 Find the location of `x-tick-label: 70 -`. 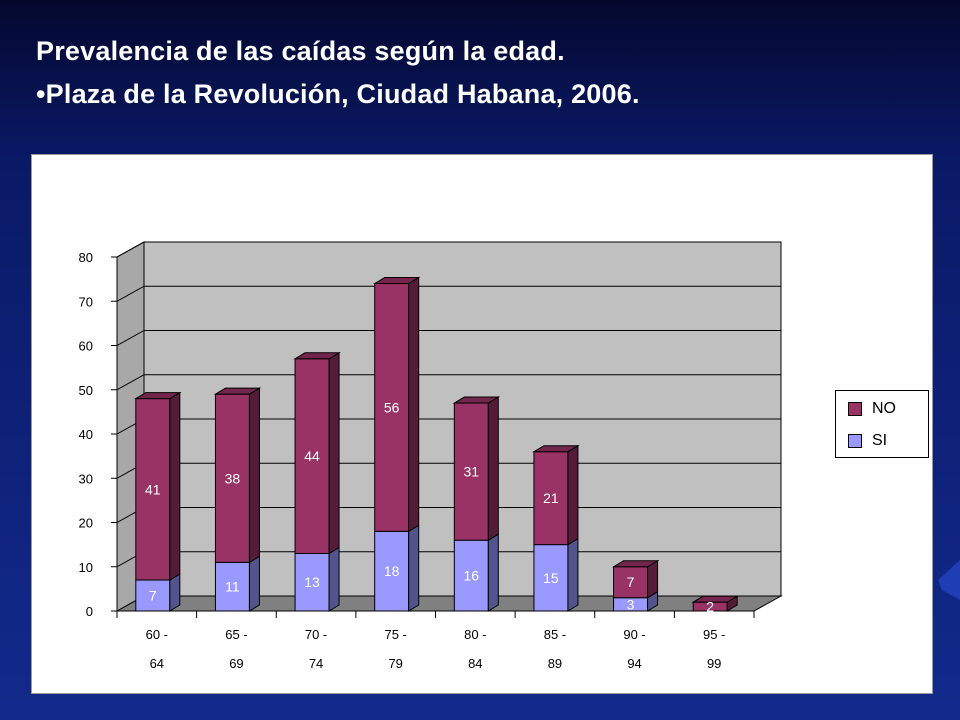

x-tick-label: 70 - is located at coordinates (316, 634).